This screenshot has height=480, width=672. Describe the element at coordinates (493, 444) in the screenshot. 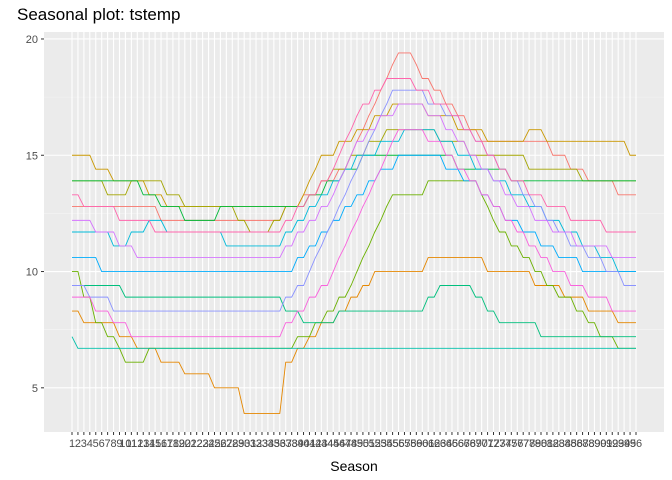

I see `x-tick-label: 72` at that location.